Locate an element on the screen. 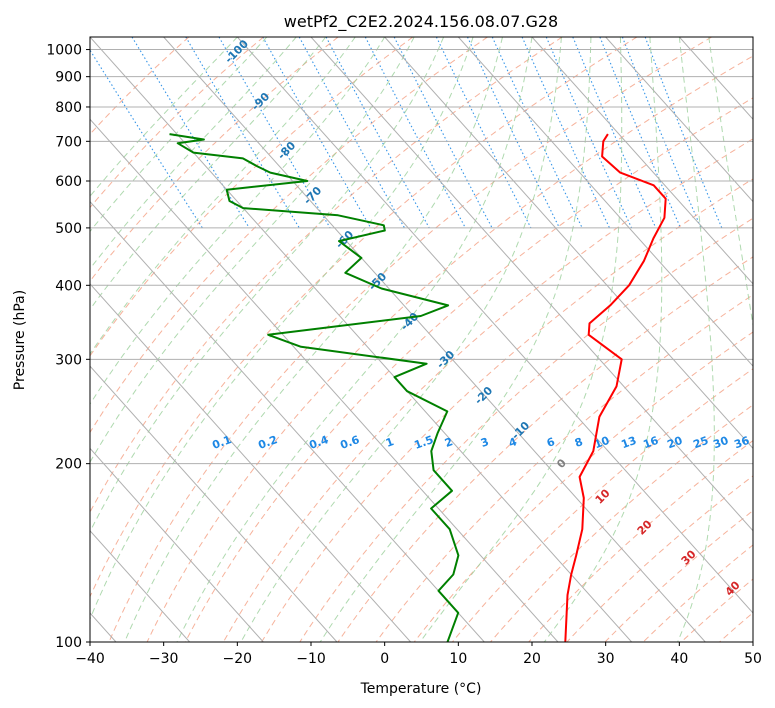 This screenshot has height=708, width=775. y-axis-label: Pressure (hPa) is located at coordinates (20, 340).